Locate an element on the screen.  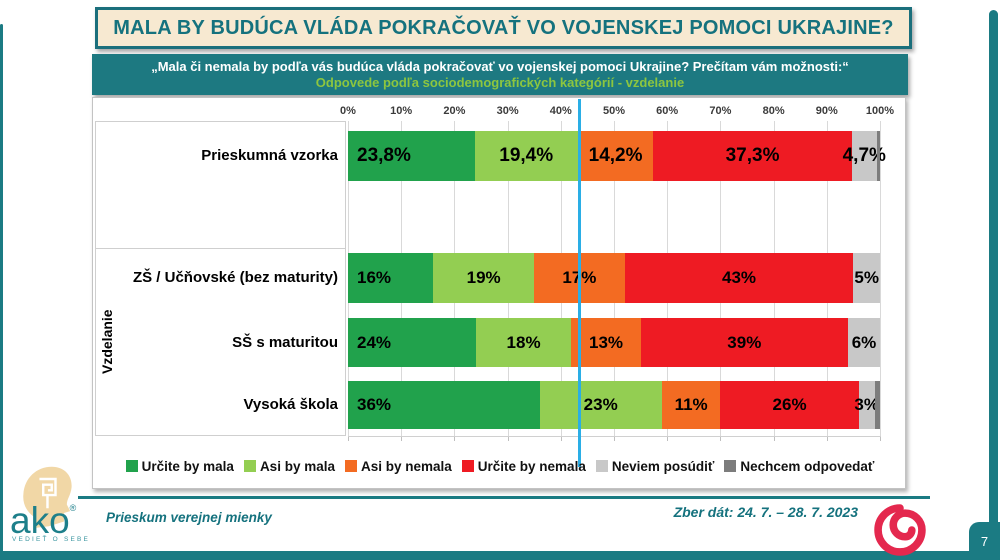
legend-item: Určite by nemala is located at coordinates (523, 466).